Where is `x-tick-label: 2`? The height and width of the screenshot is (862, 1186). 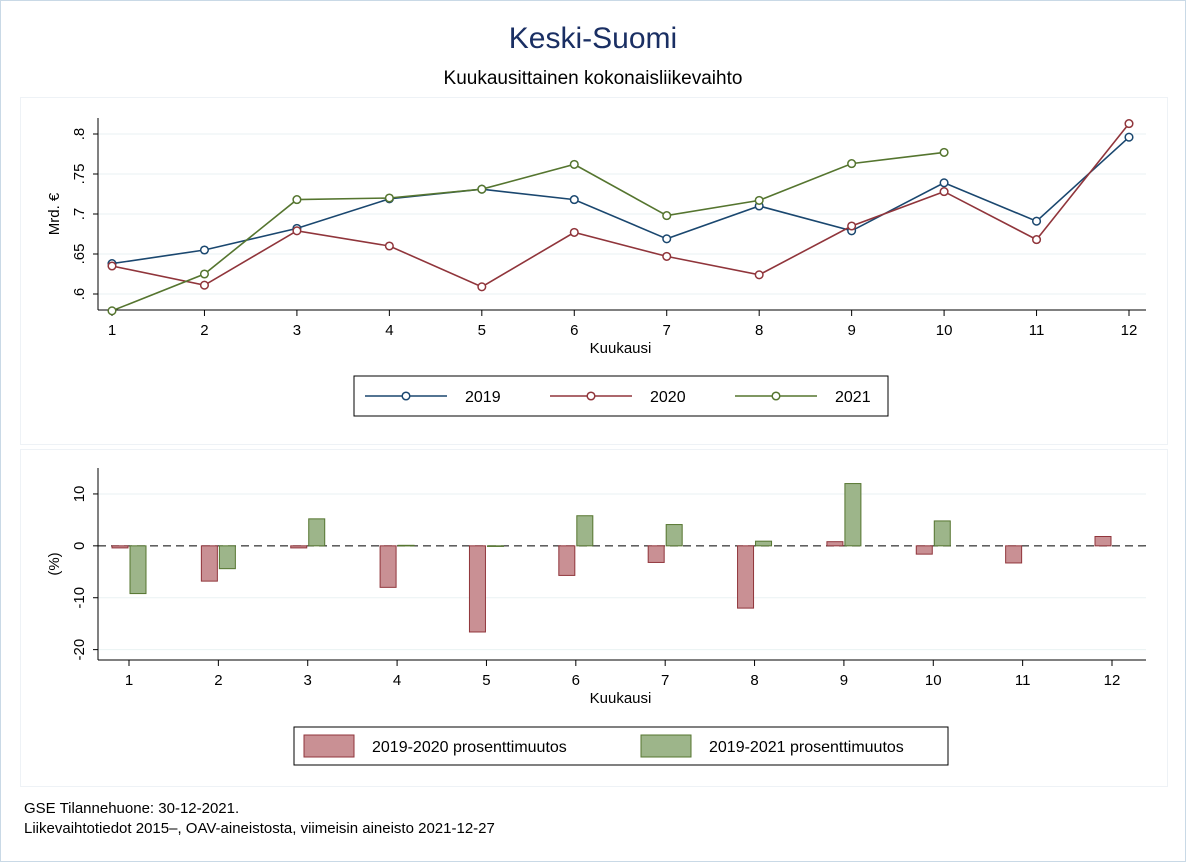
x-tick-label: 2 is located at coordinates (204, 330).